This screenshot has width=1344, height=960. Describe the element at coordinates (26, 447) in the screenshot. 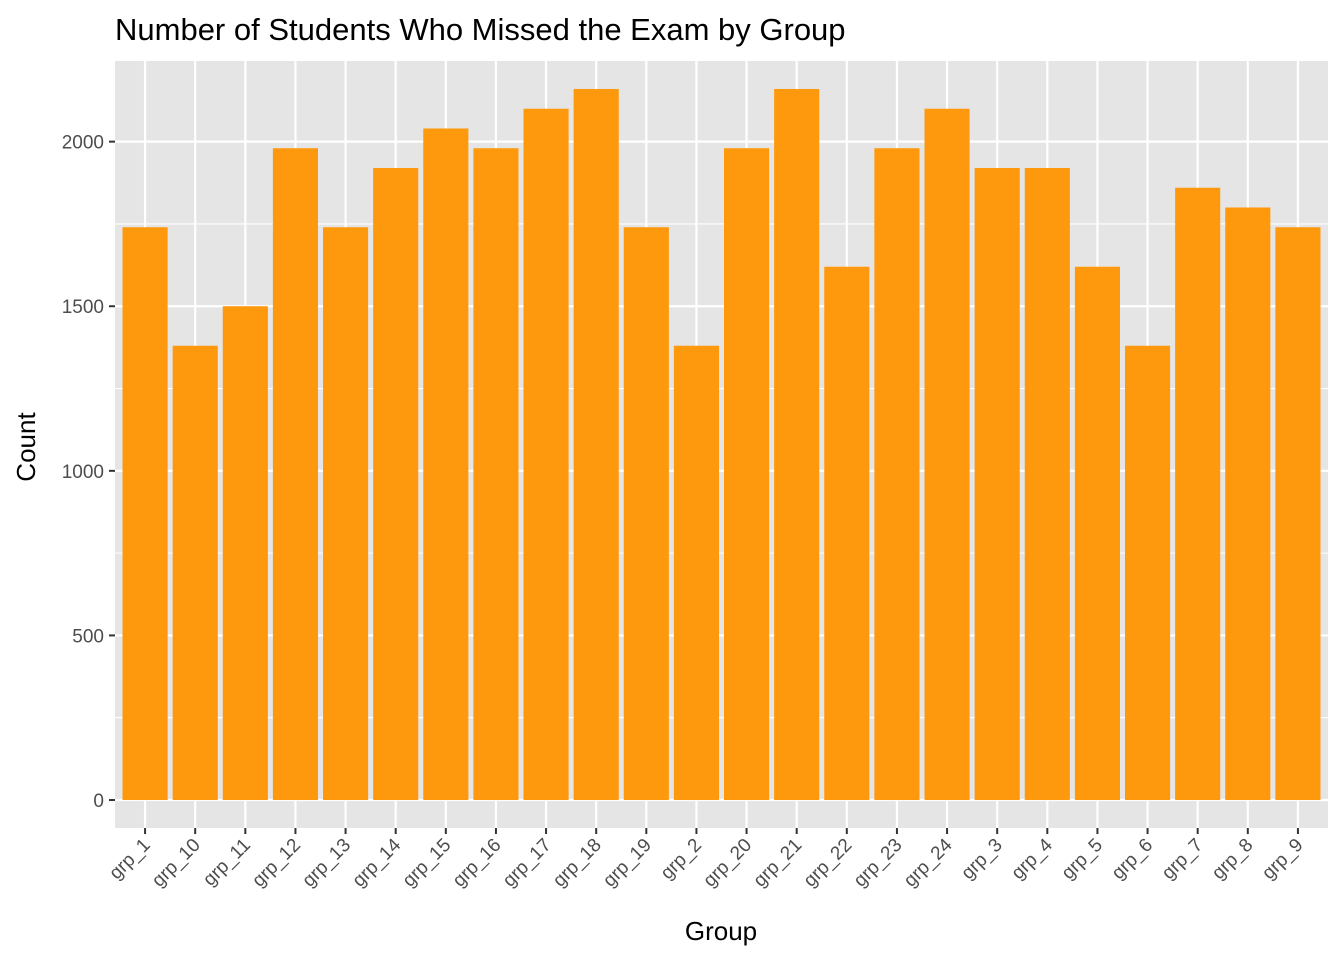

I see `y-axis-title: Count` at that location.